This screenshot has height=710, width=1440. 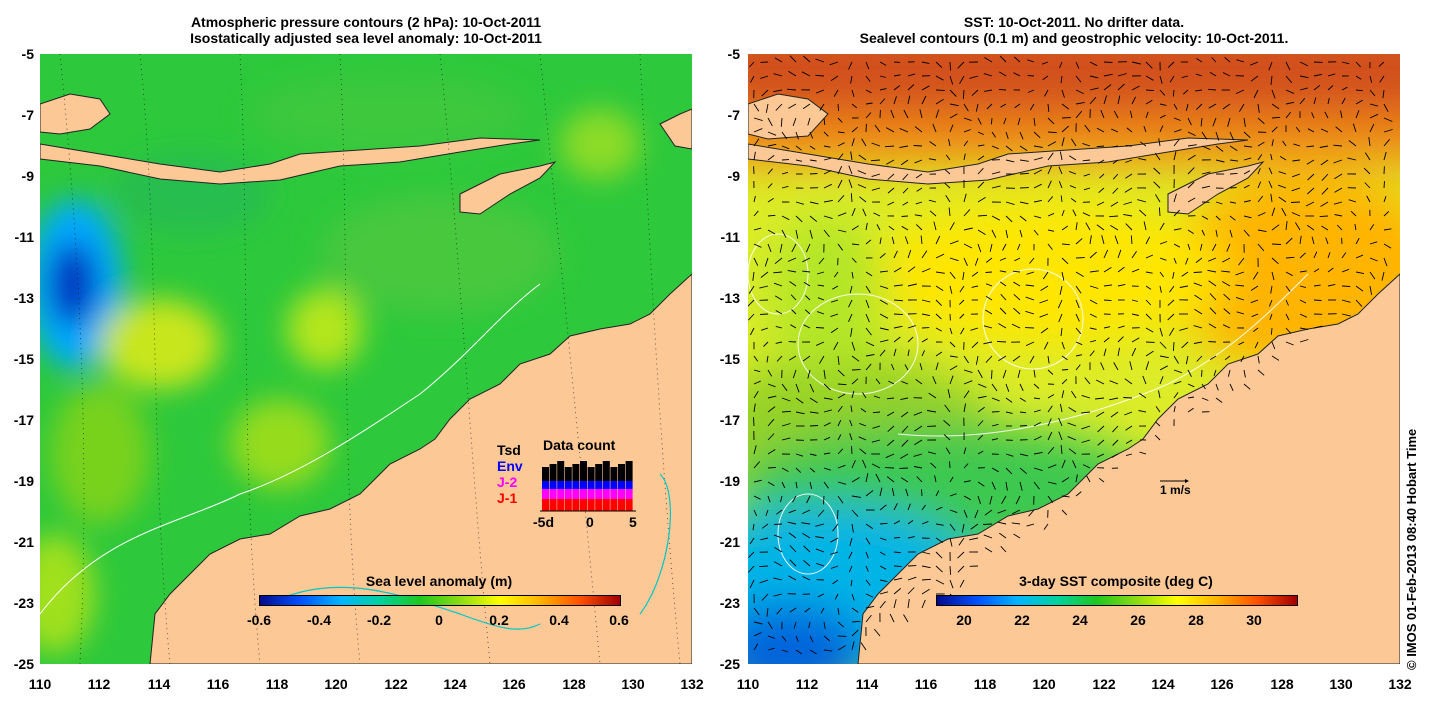 I want to click on left-lon-tick: 130, so click(x=633, y=684).